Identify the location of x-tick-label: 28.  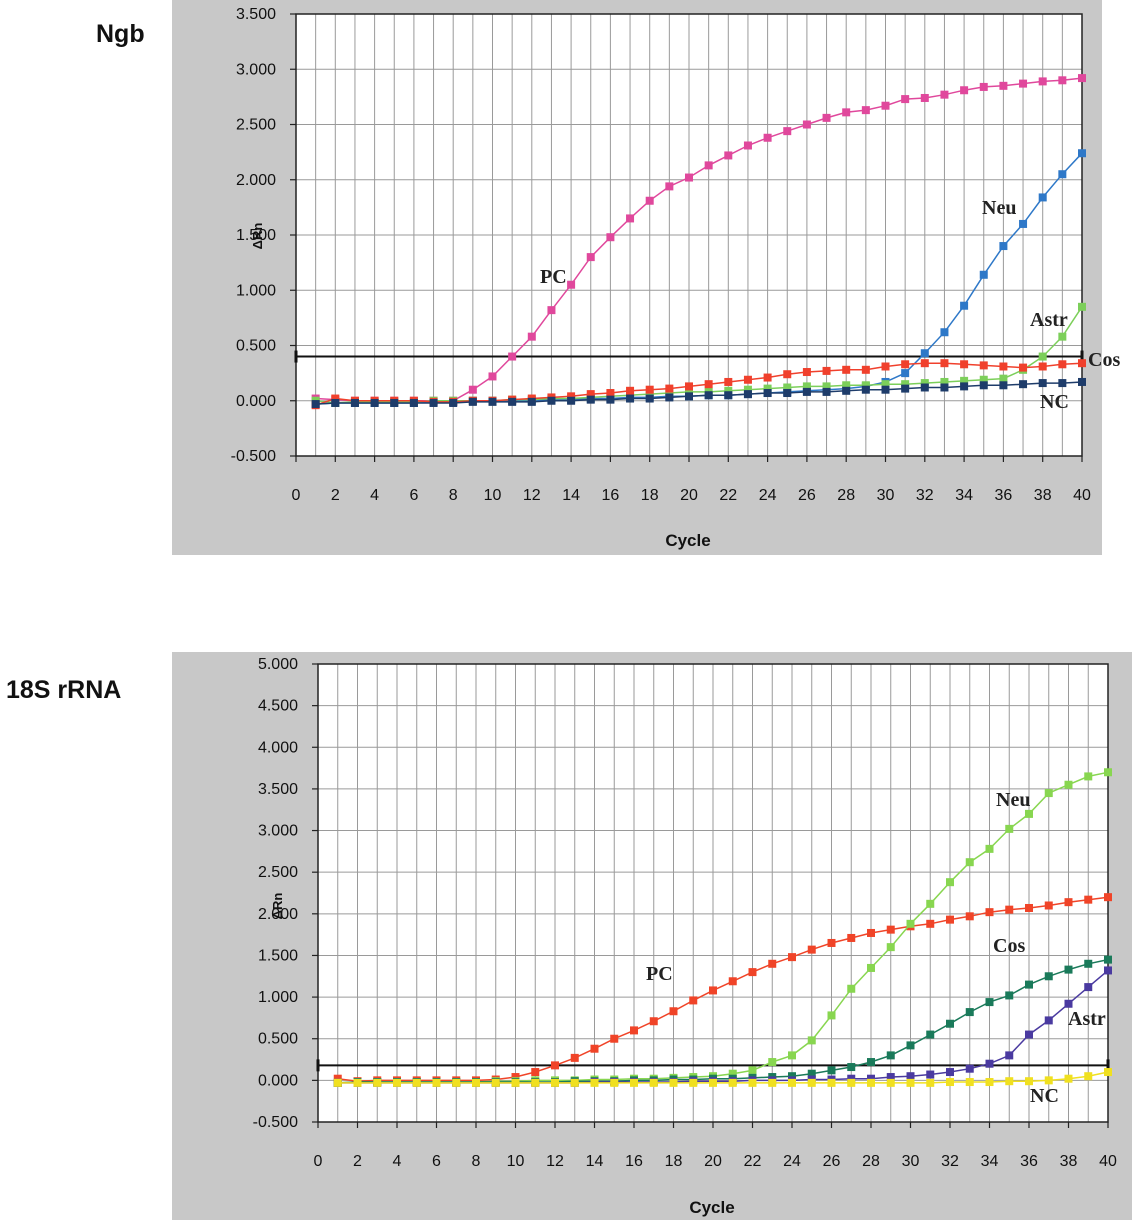
(871, 1161).